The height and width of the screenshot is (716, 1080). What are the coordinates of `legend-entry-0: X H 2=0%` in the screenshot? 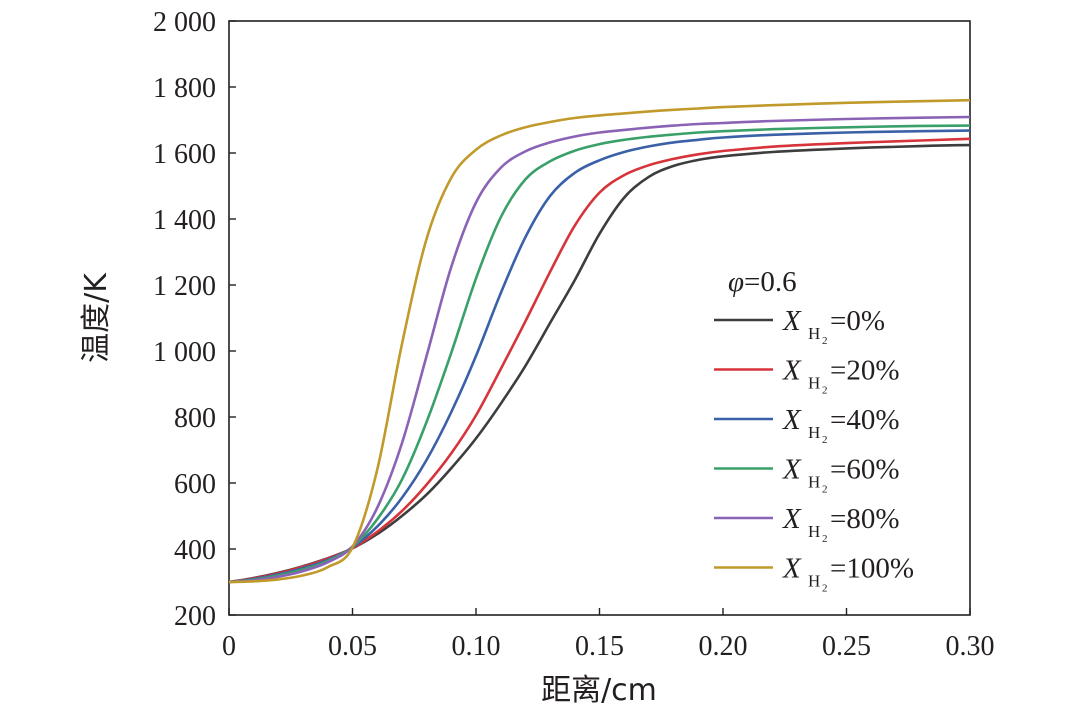 It's located at (833, 326).